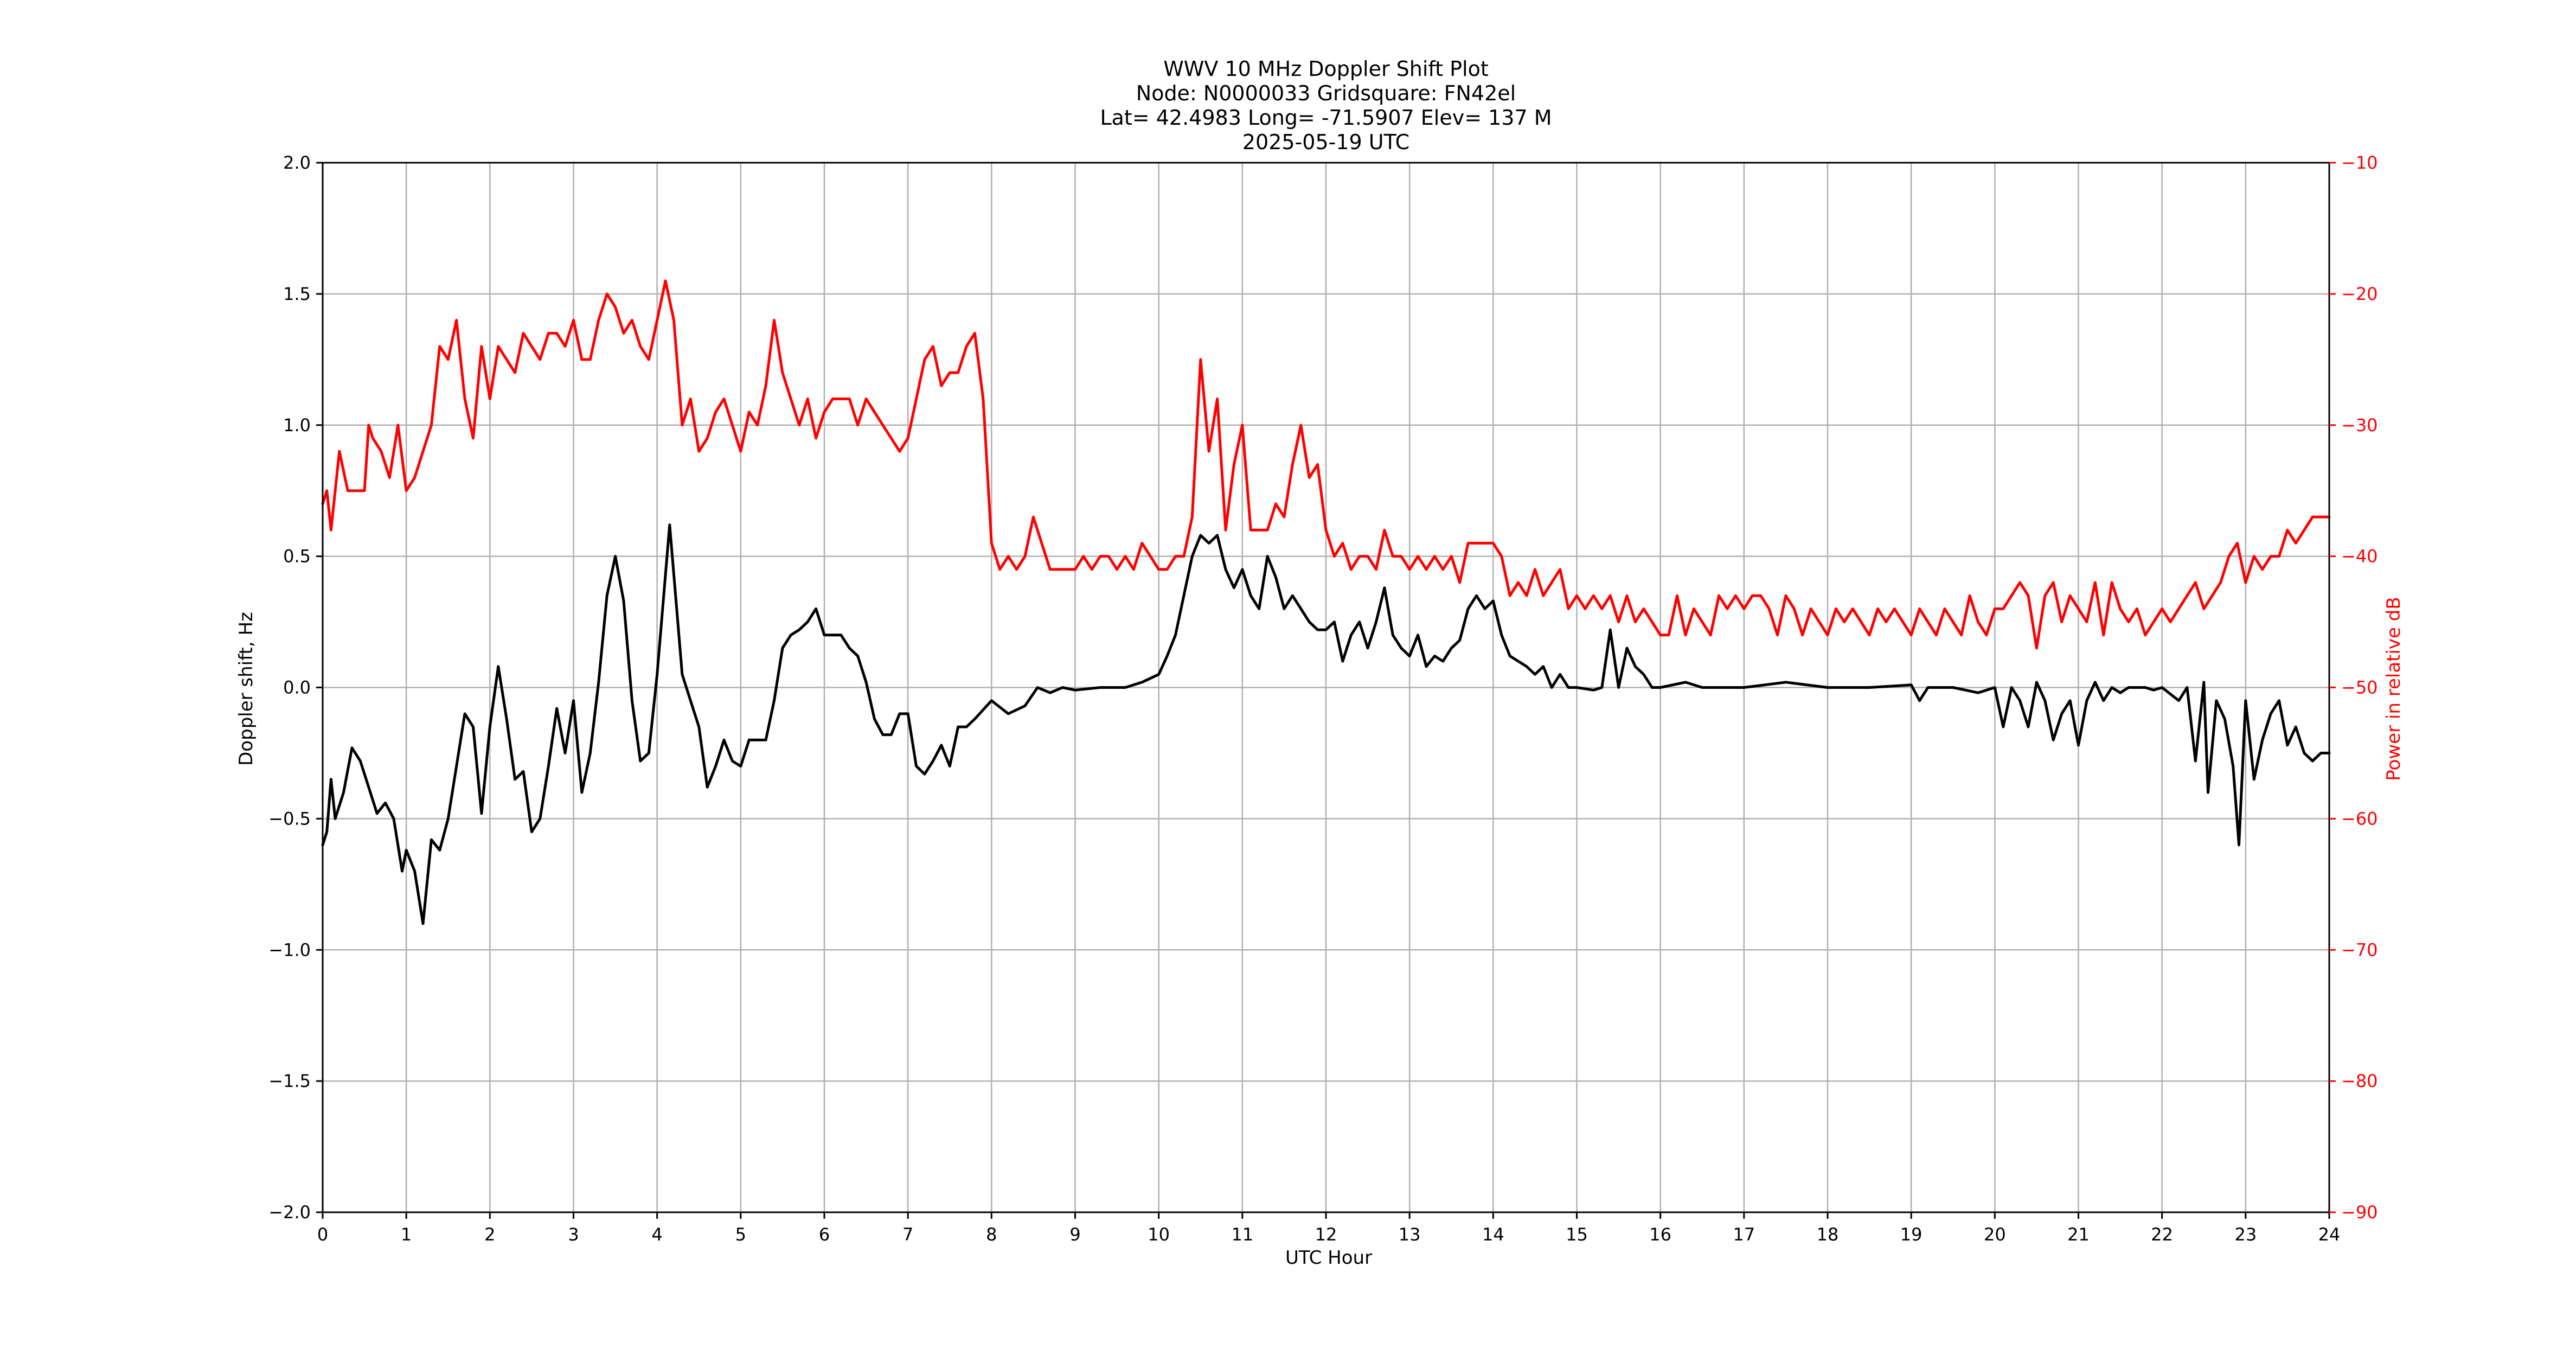  Describe the element at coordinates (1242, 1234) in the screenshot. I see `x-tick-label: 11` at that location.